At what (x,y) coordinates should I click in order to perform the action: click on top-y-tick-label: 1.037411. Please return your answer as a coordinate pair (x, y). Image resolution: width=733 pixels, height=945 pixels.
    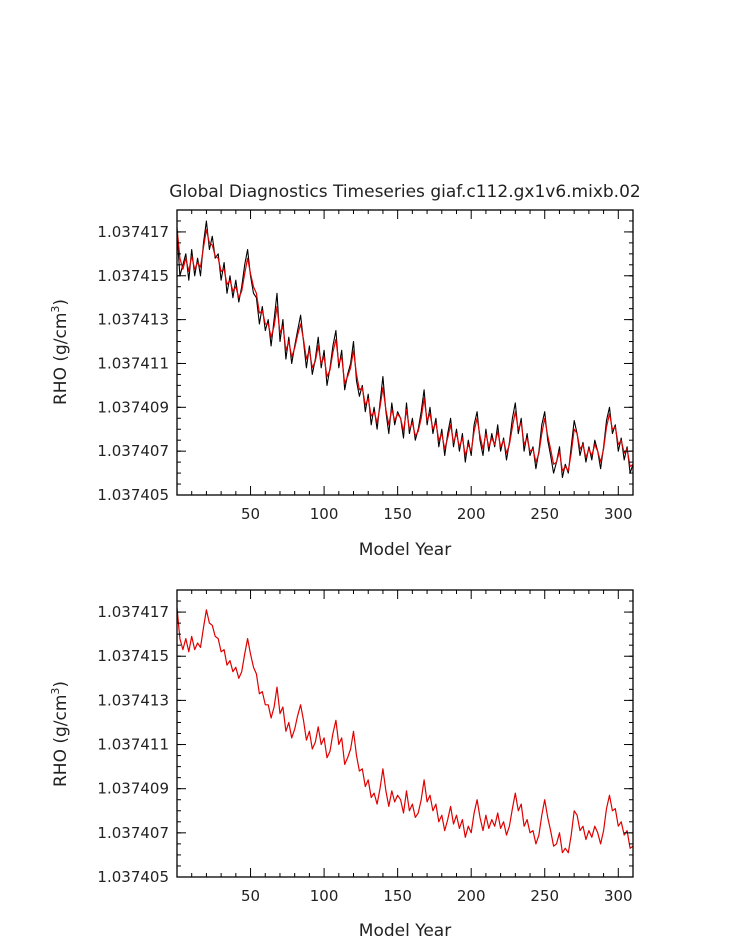
    Looking at the image, I should click on (133, 363).